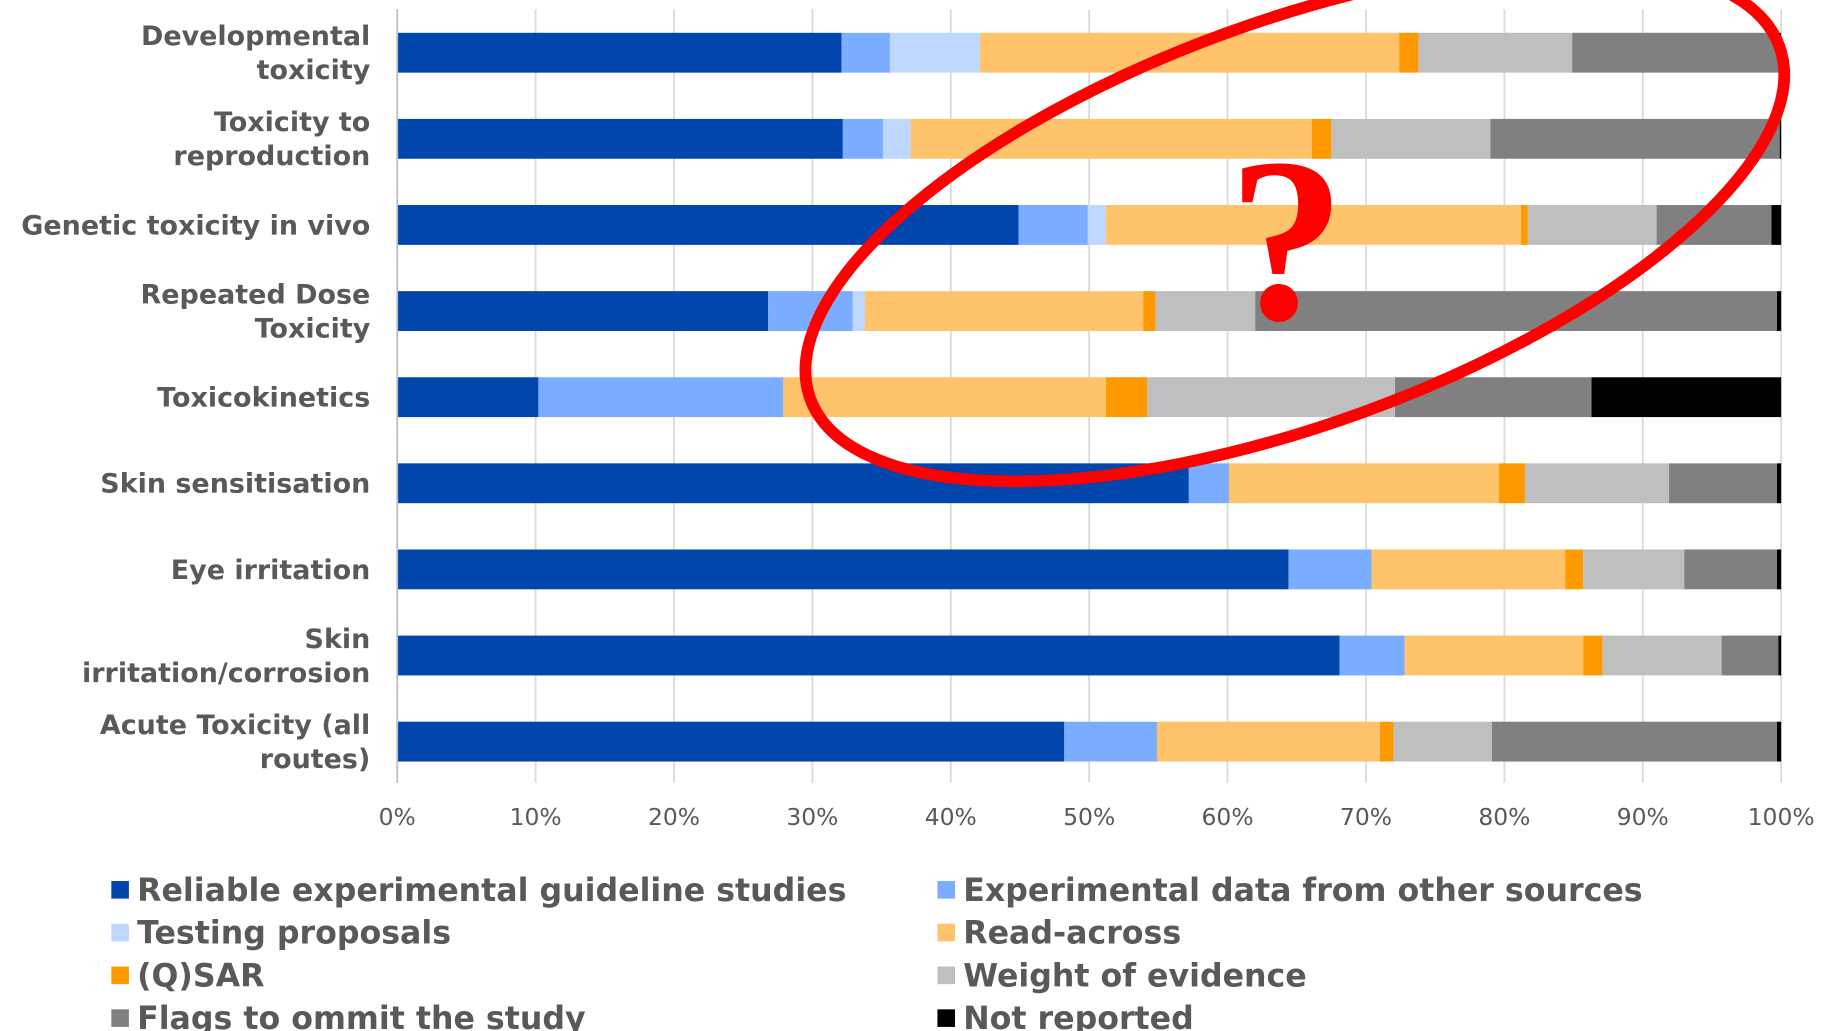  Describe the element at coordinates (235, 484) in the screenshot. I see `y-tick-label: Skin sensitisation` at that location.